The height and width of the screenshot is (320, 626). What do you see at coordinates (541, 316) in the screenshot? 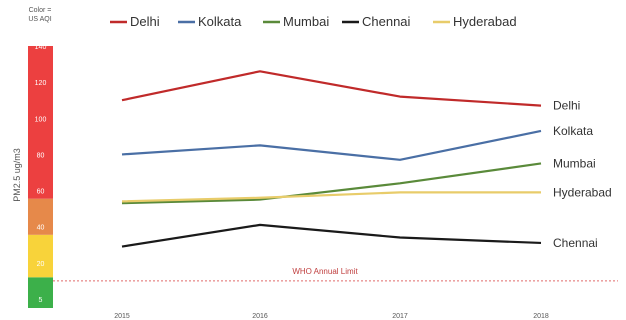
I see `x-tick-label: 2018` at bounding box center [541, 316].